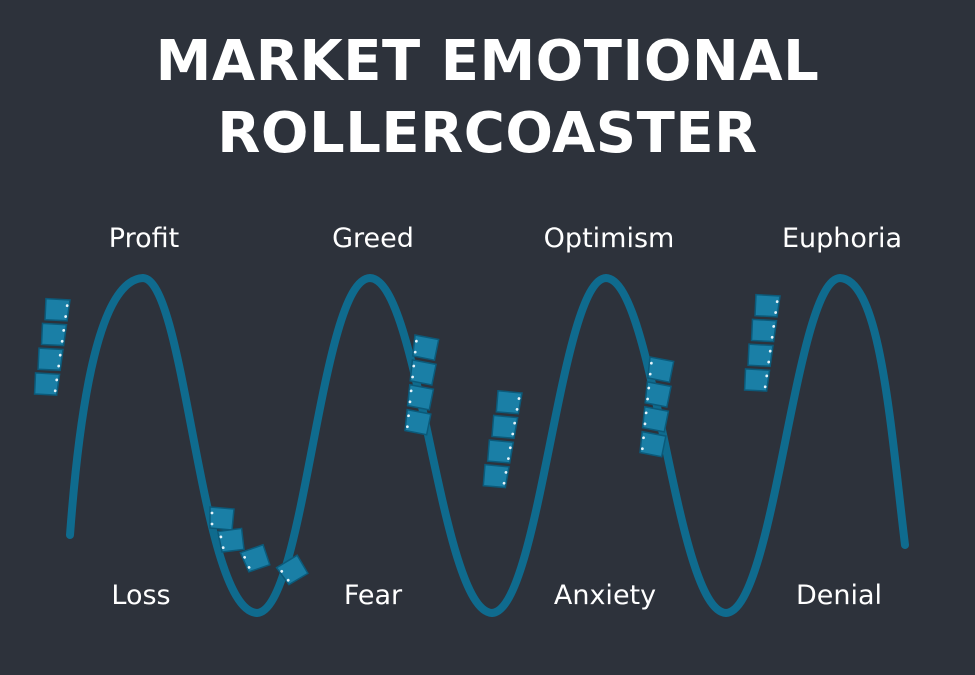  I want to click on label-fear: Fear, so click(373, 595).